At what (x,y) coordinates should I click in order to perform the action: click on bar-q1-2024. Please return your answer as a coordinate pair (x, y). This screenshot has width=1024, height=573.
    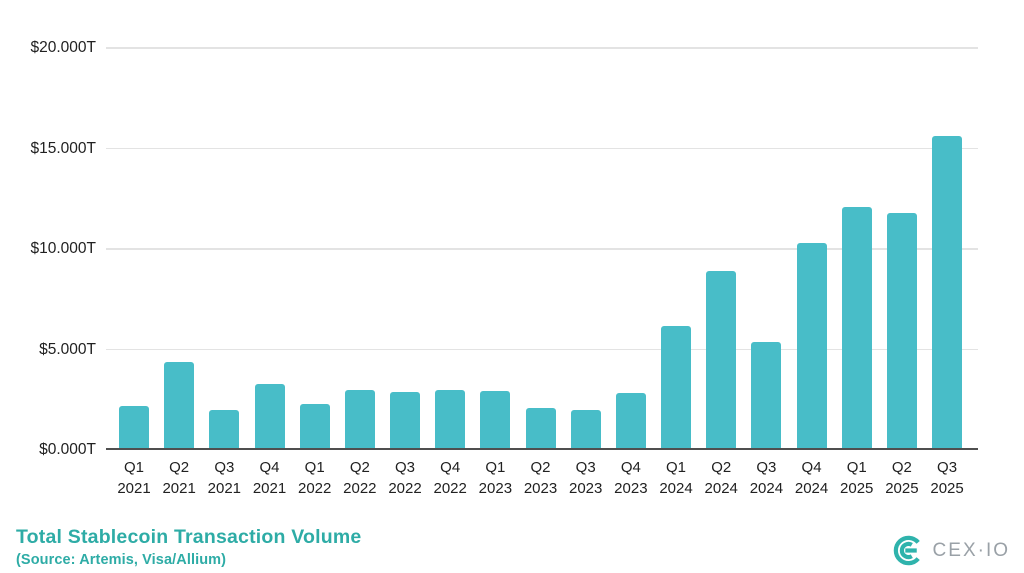
    Looking at the image, I should click on (676, 388).